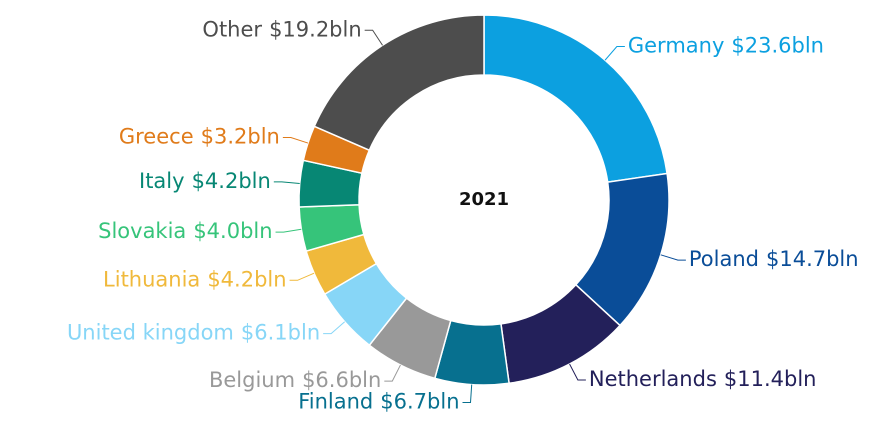 The width and height of the screenshot is (893, 425). I want to click on category-label: Poland, so click(724, 259).